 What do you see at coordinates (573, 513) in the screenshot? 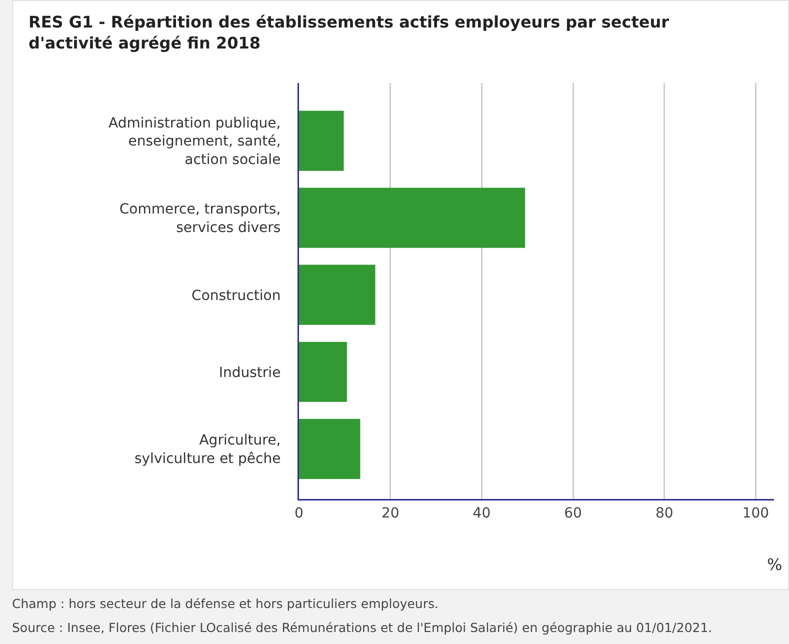
I see `x-tick-label: 60` at bounding box center [573, 513].